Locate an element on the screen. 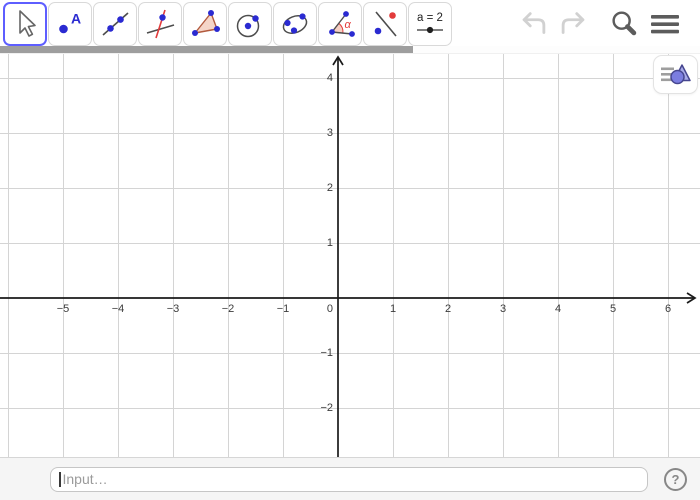  tool-reflect-about-line-button is located at coordinates (385, 24).